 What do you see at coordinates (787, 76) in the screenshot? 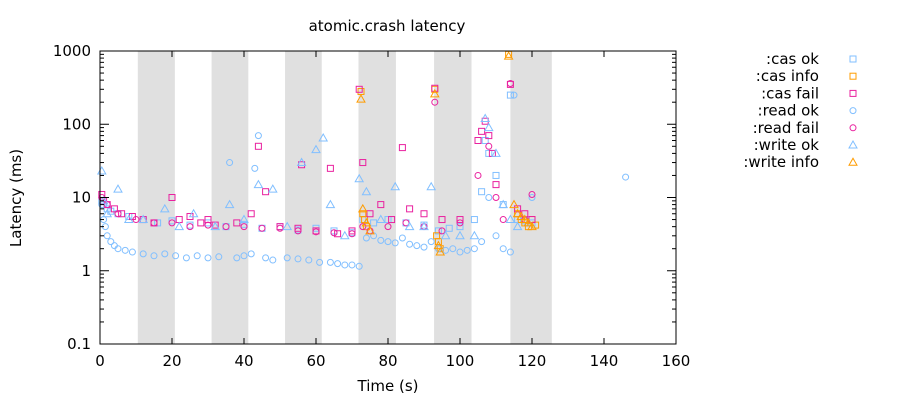
I see `legend-label: :cas info` at bounding box center [787, 76].